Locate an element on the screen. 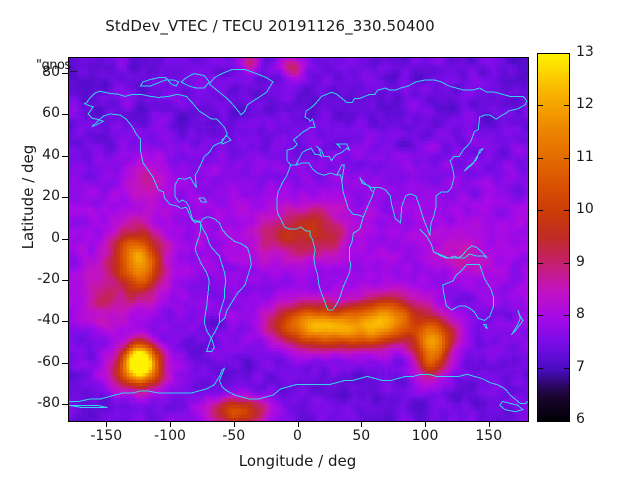  page-title: StdDev_VTEC / TECU 20191126_330.50400 is located at coordinates (270, 26).